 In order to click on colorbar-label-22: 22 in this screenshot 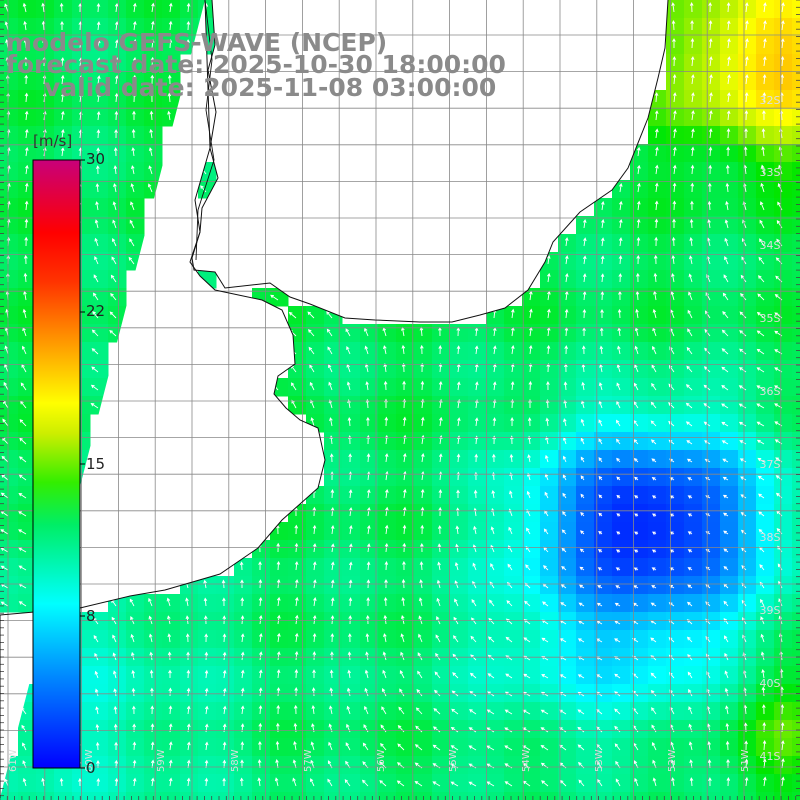, I will do `click(96, 311)`.